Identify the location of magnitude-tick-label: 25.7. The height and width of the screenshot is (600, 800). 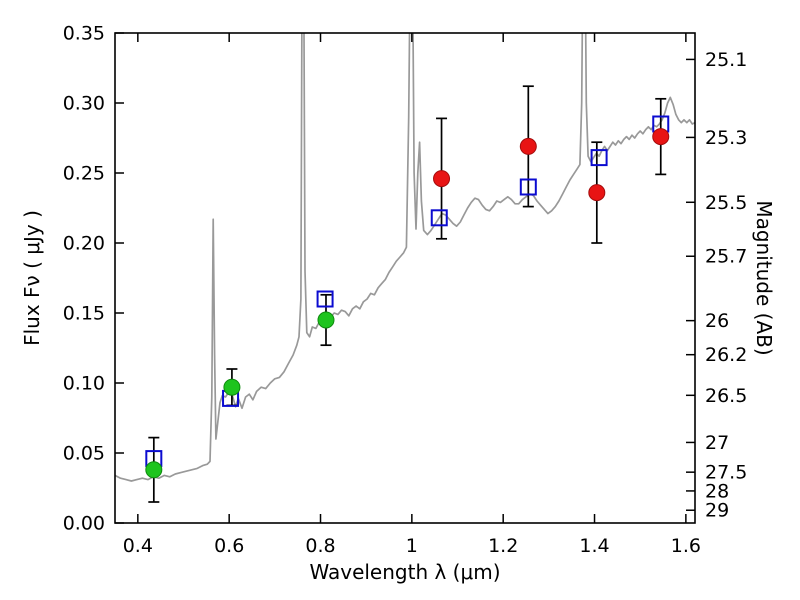
(726, 257).